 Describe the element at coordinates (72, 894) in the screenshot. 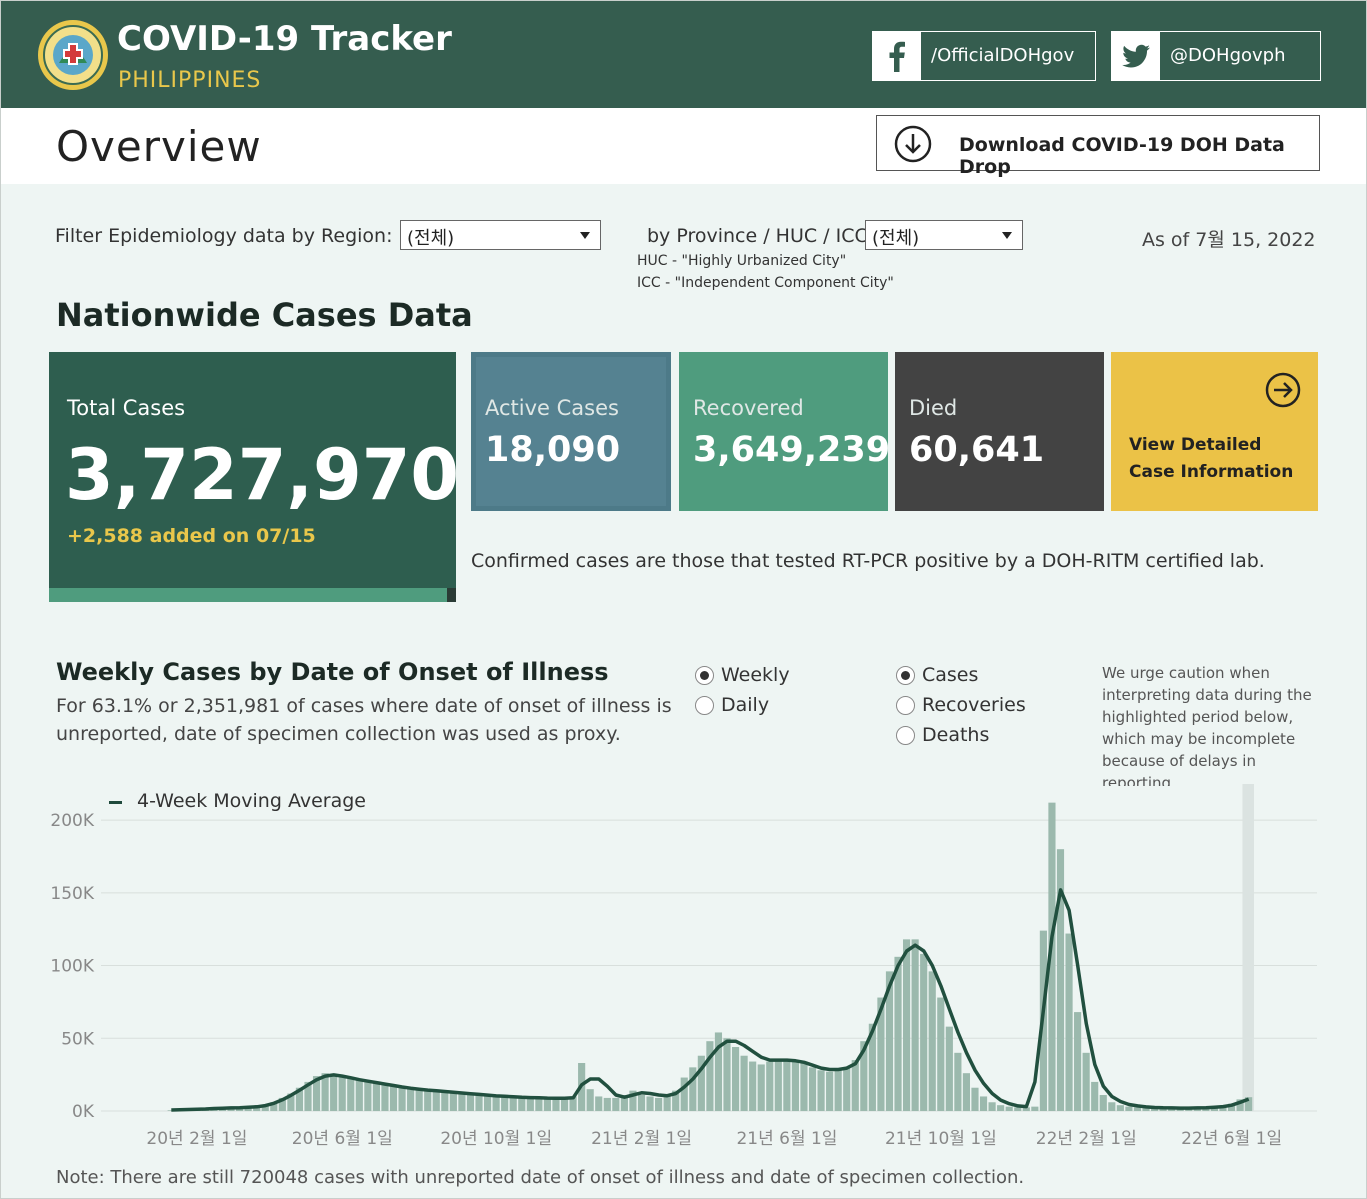

I see `y-tick-label: 150K` at that location.